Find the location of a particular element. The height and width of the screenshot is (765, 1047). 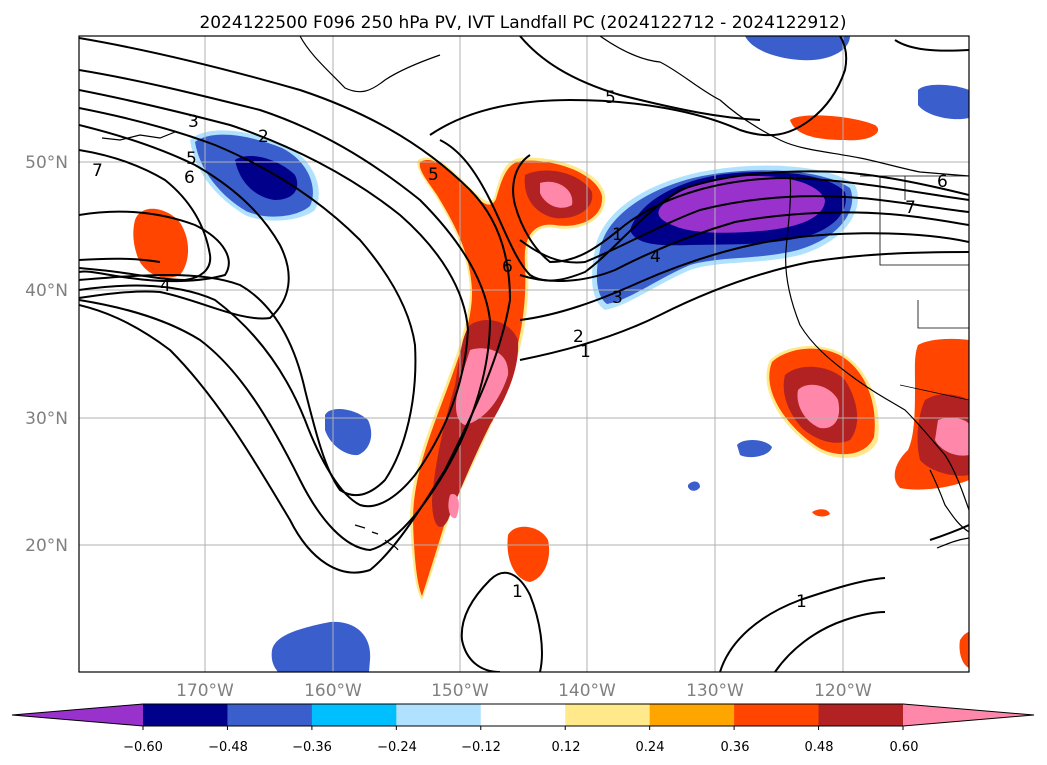

colorbar-tick-label: 0.12 is located at coordinates (566, 747).